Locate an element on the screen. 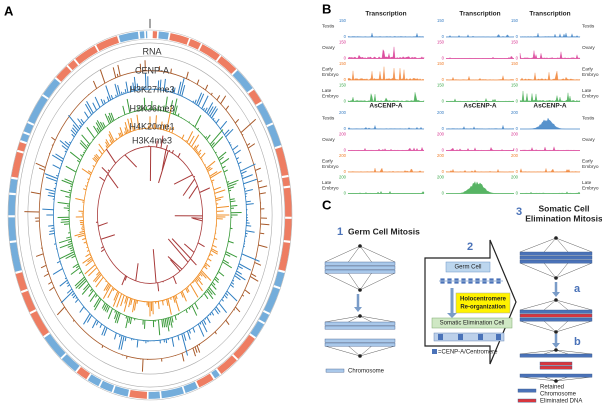 Image resolution: width=602 pixels, height=406 pixels. scale-label: 200 is located at coordinates (343, 112).